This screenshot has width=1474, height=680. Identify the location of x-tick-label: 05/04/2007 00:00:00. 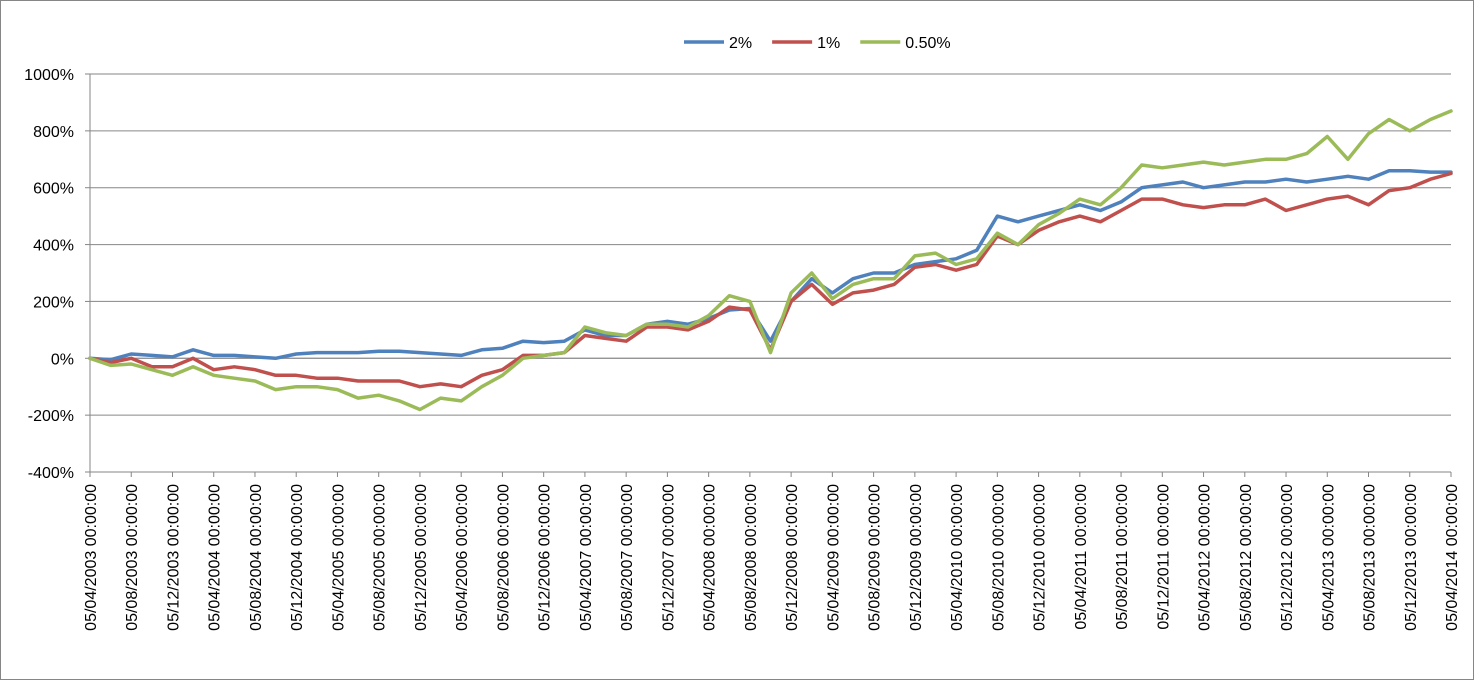
(586, 557).